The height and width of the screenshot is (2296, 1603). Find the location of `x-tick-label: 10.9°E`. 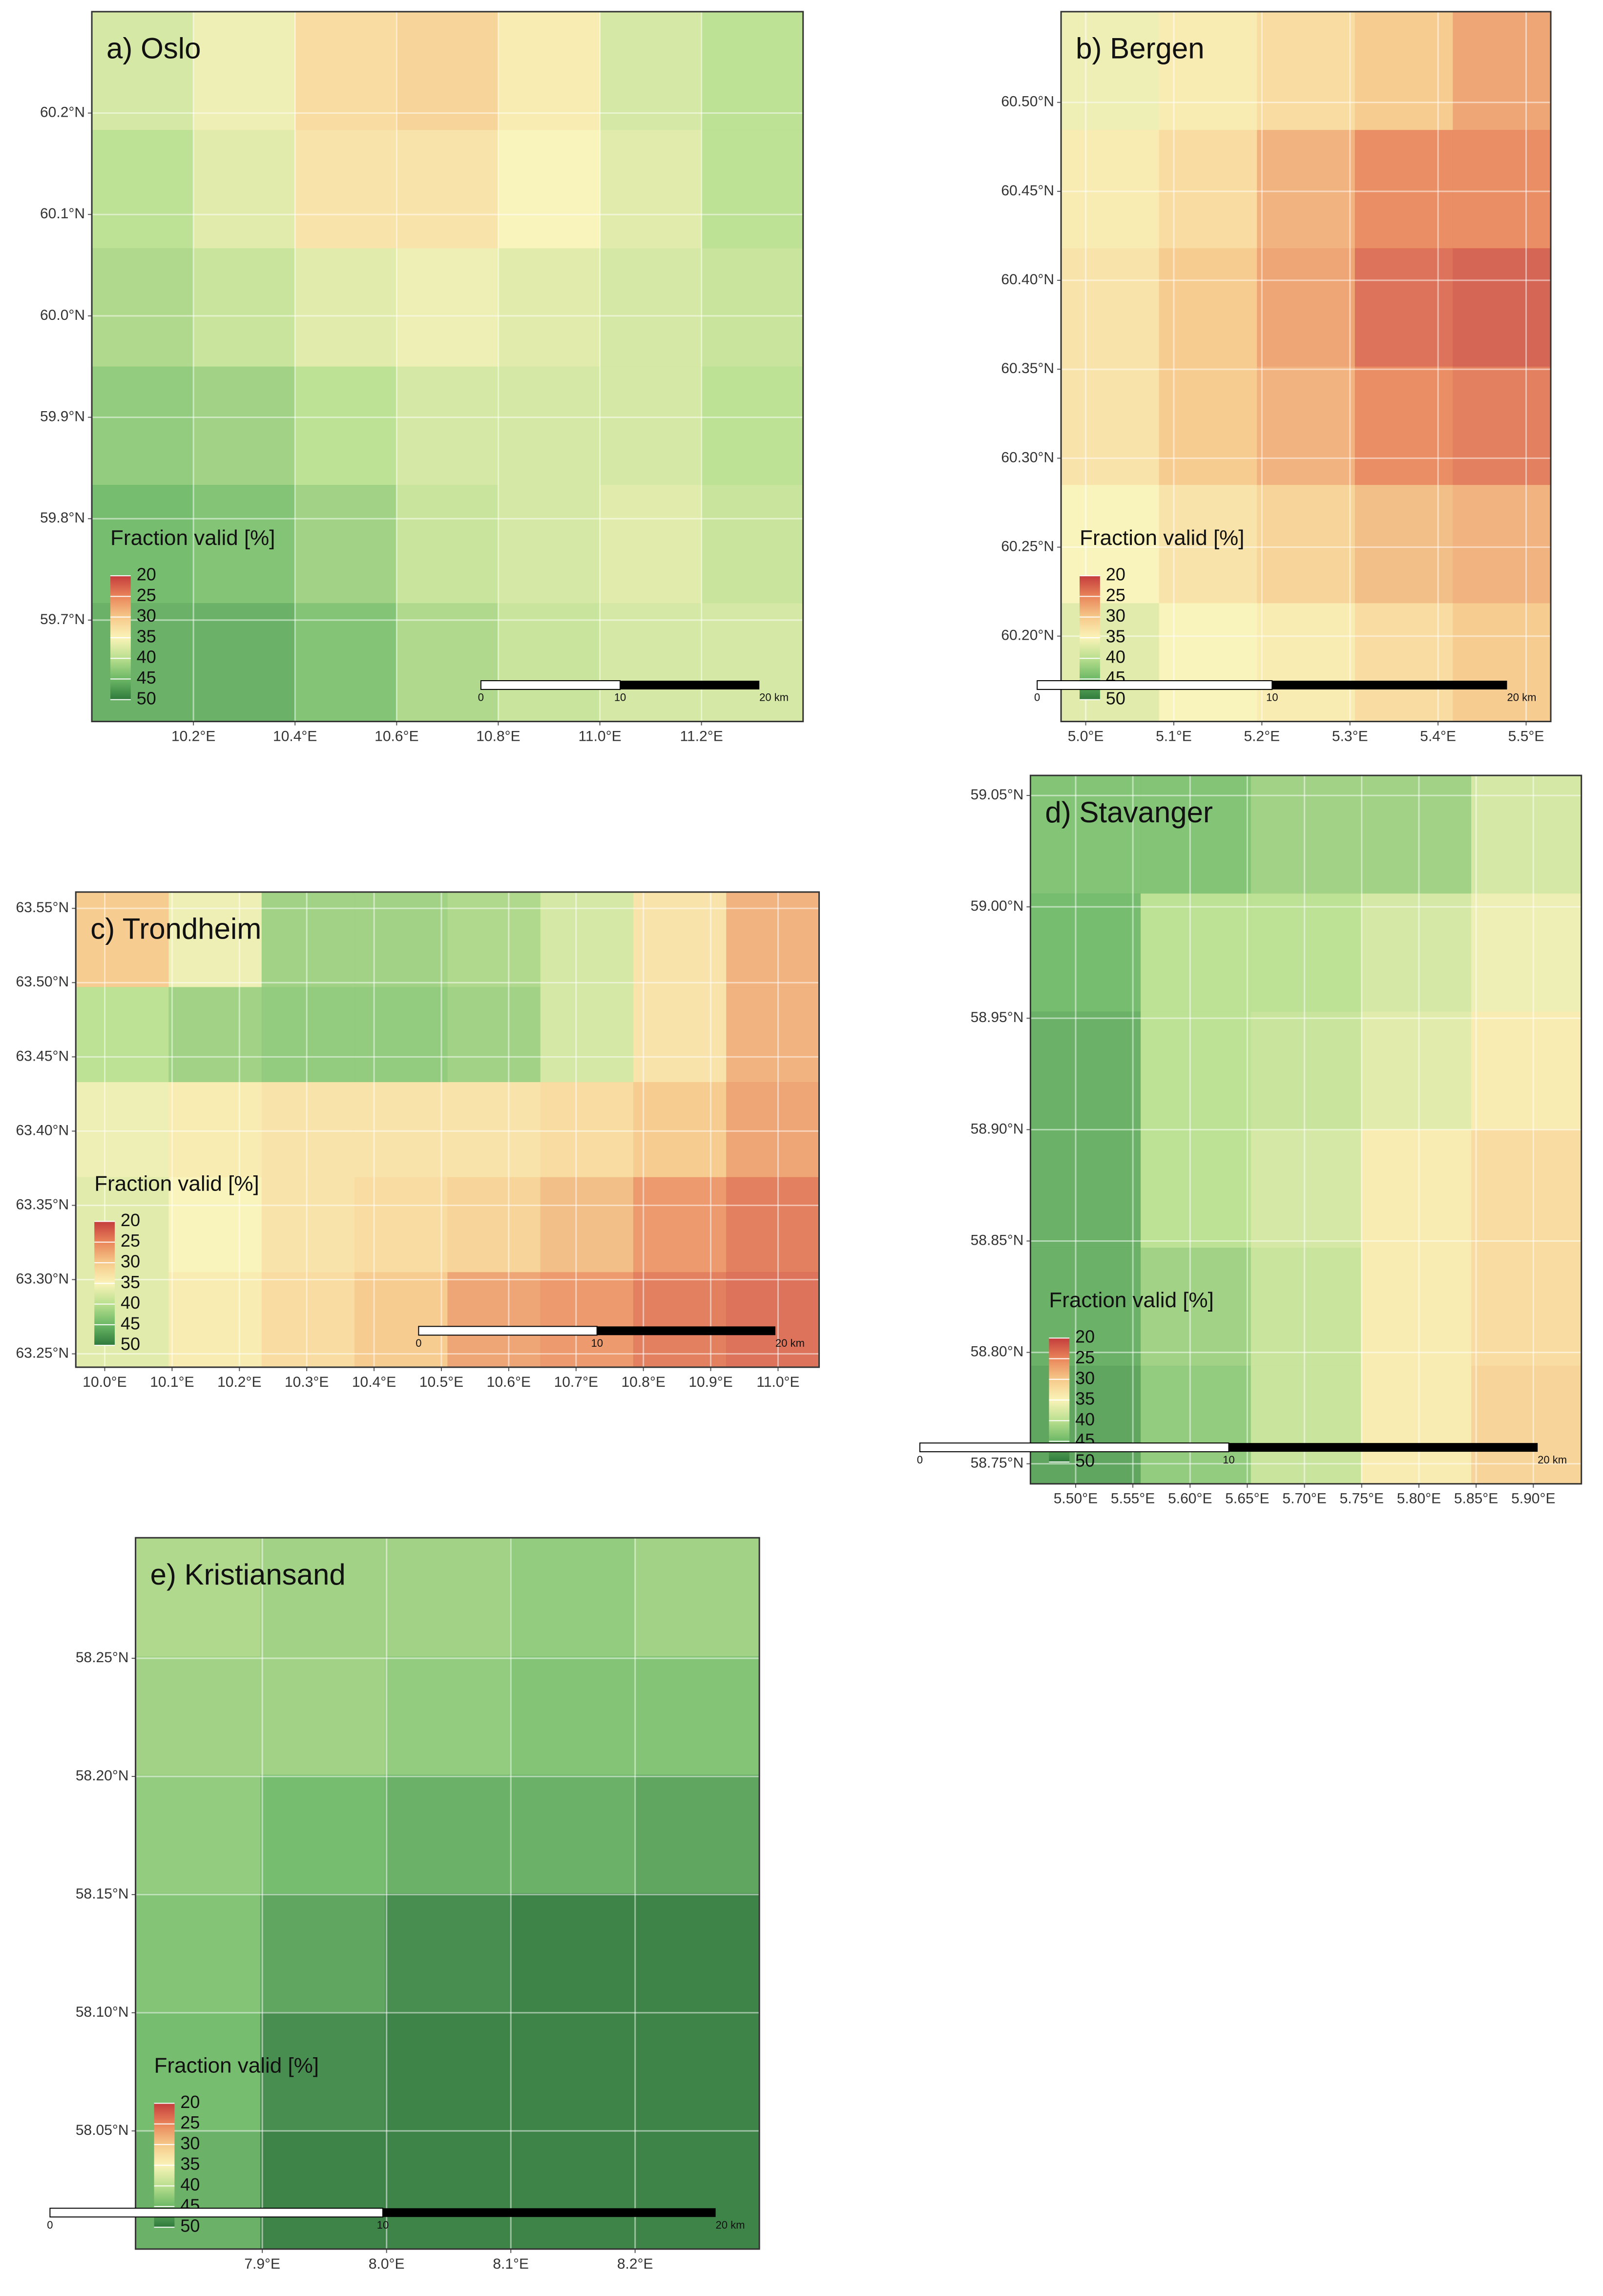

x-tick-label: 10.9°E is located at coordinates (710, 1382).